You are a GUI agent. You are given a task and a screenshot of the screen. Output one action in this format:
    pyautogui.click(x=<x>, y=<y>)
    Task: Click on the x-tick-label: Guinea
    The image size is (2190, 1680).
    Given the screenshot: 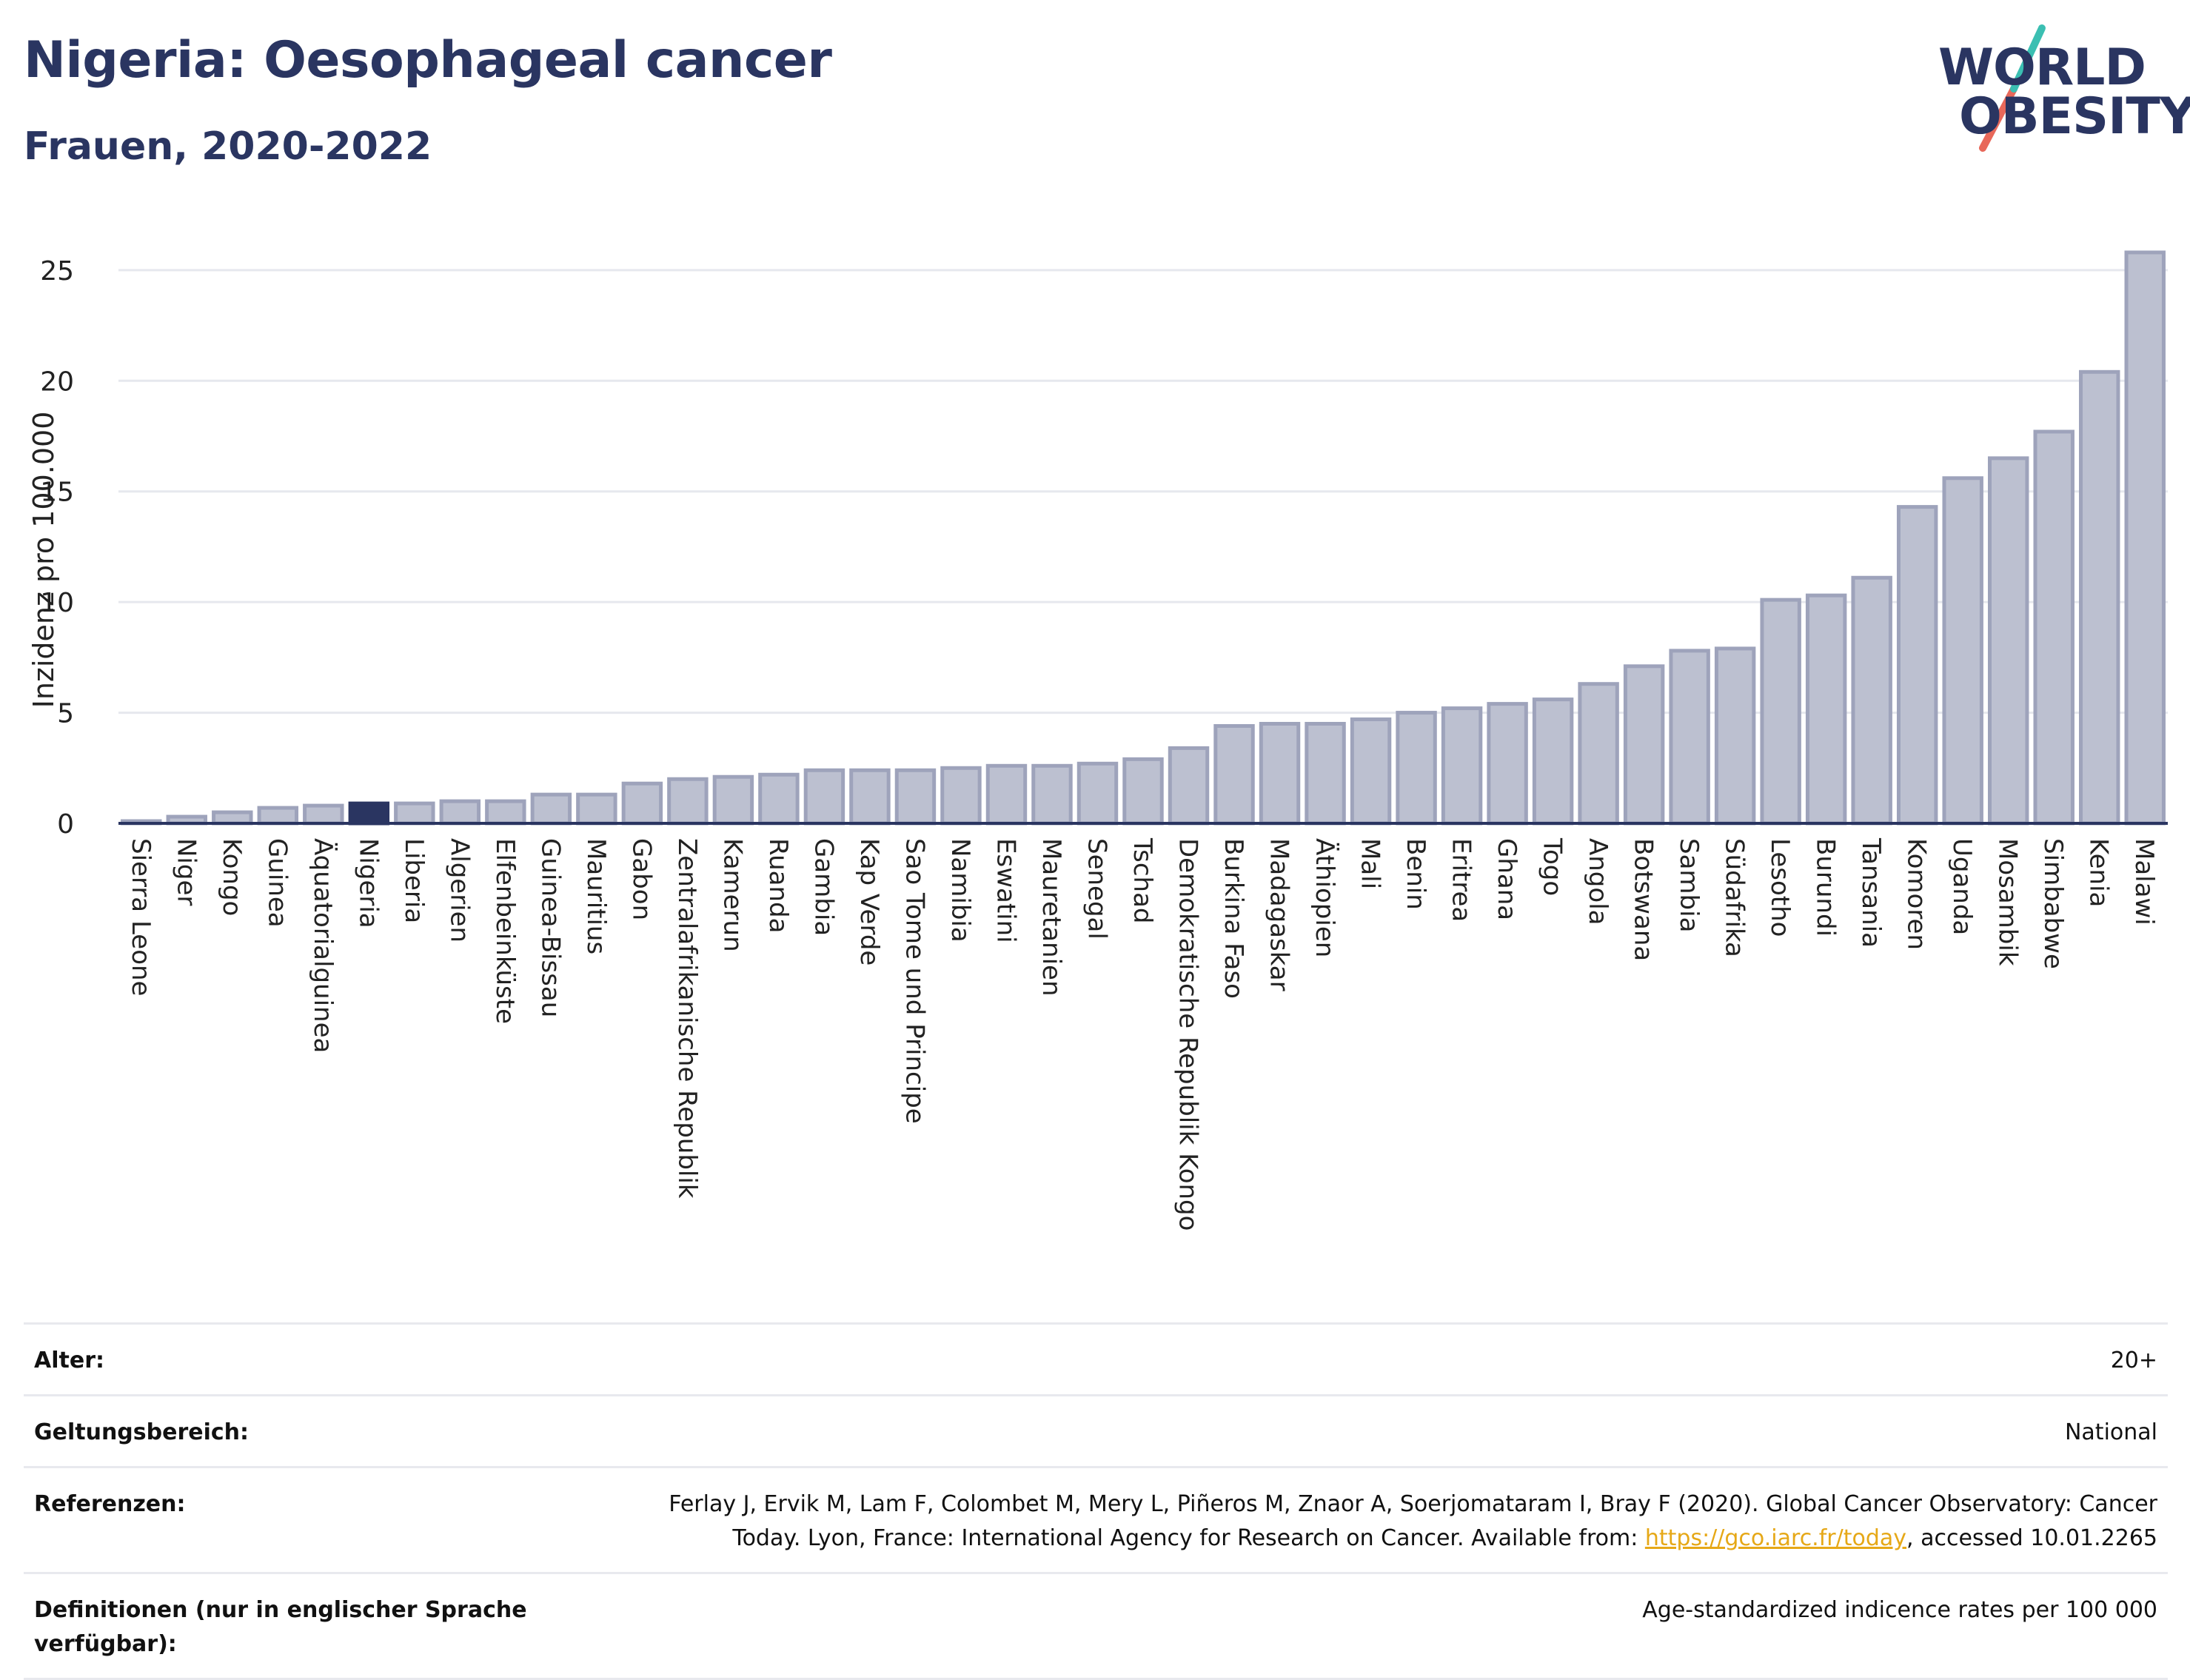 What is the action you would take?
    pyautogui.click(x=277, y=883)
    